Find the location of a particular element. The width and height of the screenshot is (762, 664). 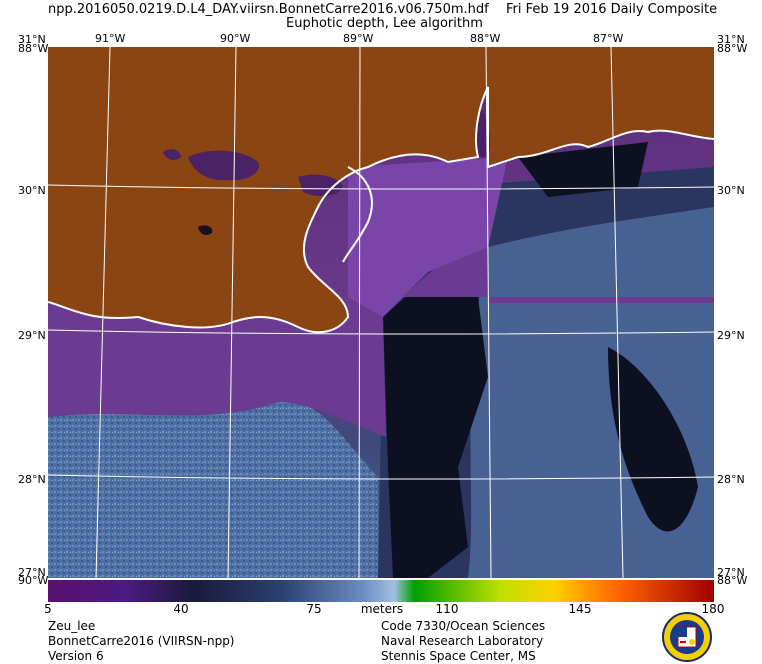

plume-water is located at coordinates (428, 237).